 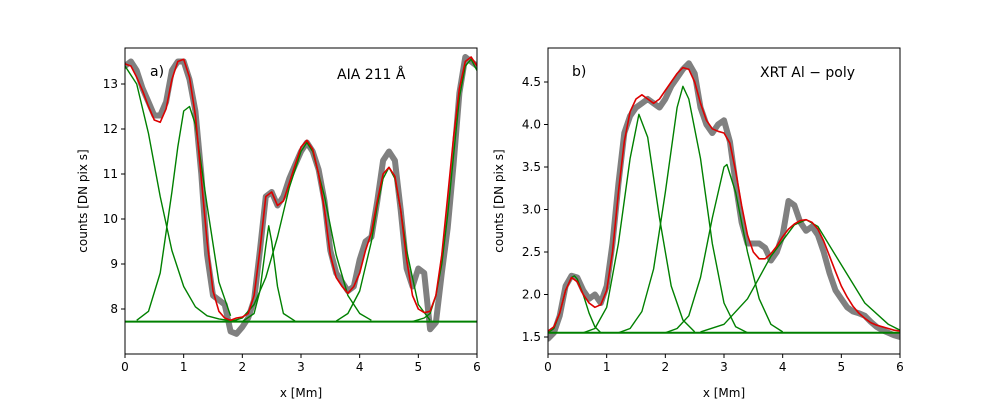 What do you see at coordinates (371, 74) in the screenshot?
I see `panel-a-title: AIA 211 Å` at bounding box center [371, 74].